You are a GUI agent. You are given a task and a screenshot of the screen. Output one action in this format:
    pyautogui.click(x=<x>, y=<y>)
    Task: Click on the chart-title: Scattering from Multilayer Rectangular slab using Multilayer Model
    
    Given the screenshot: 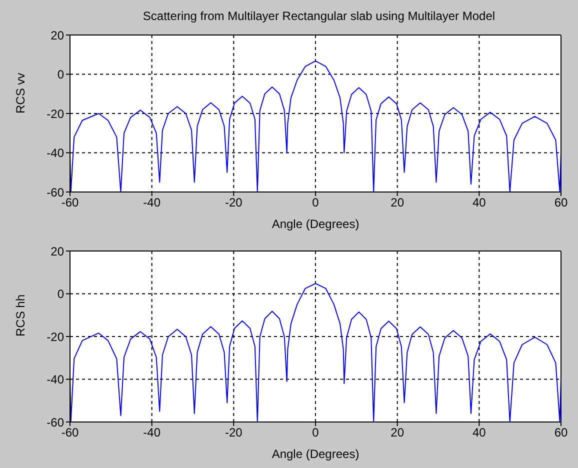 What is the action you would take?
    pyautogui.click(x=319, y=16)
    